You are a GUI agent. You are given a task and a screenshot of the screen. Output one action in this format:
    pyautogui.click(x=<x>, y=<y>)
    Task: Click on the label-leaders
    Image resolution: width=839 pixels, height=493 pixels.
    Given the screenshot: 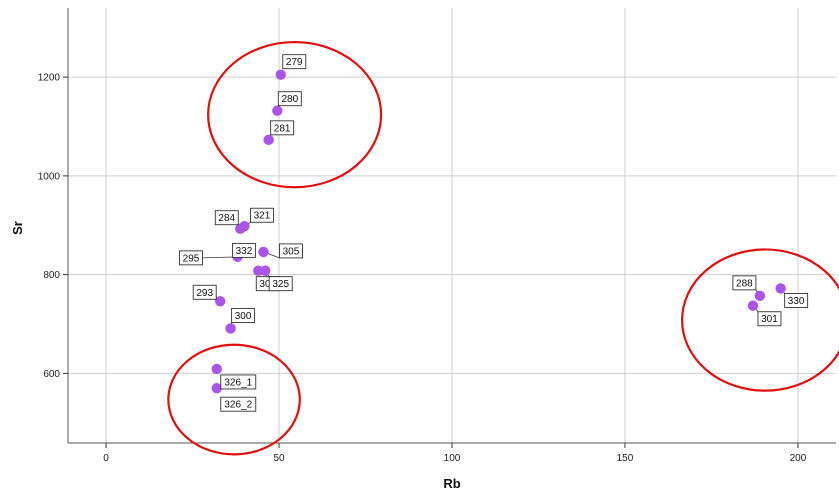 What is the action you would take?
    pyautogui.click(x=494, y=275)
    